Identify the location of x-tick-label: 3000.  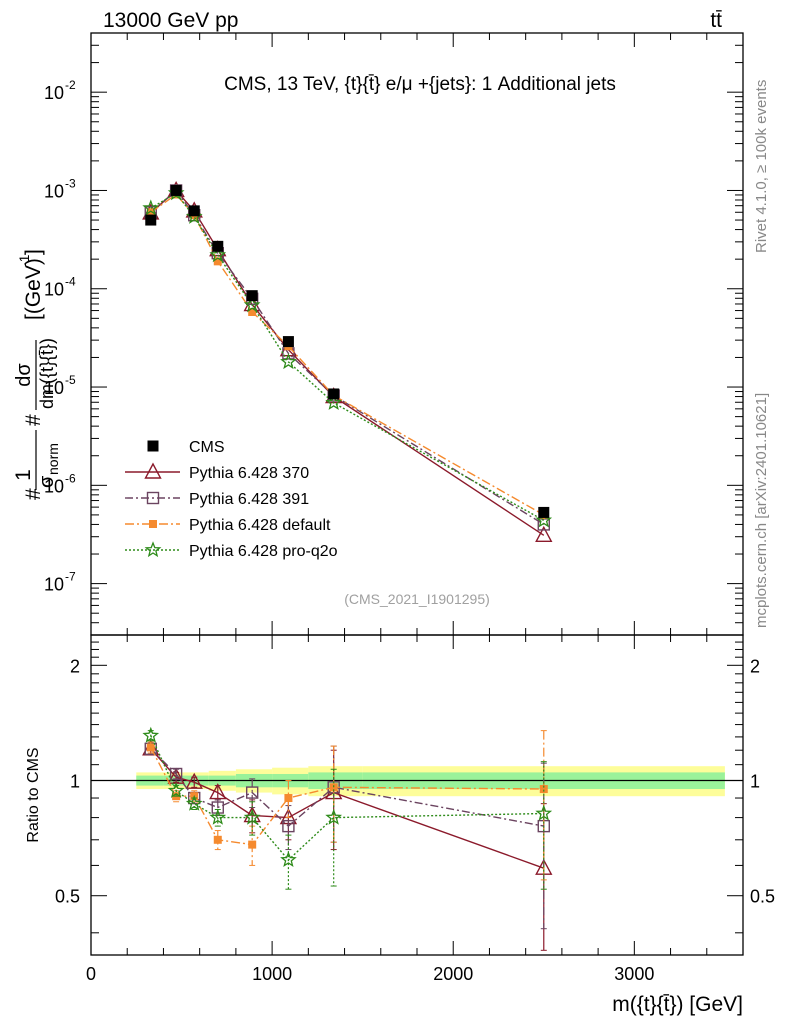
(634, 974).